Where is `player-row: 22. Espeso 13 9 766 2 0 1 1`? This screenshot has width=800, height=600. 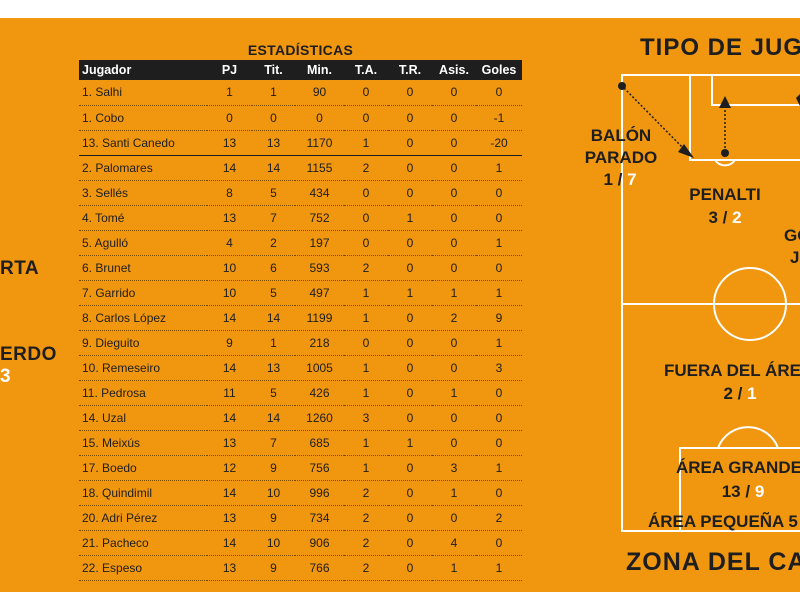
player-row: 22. Espeso 13 9 766 2 0 1 1 is located at coordinates (300, 568).